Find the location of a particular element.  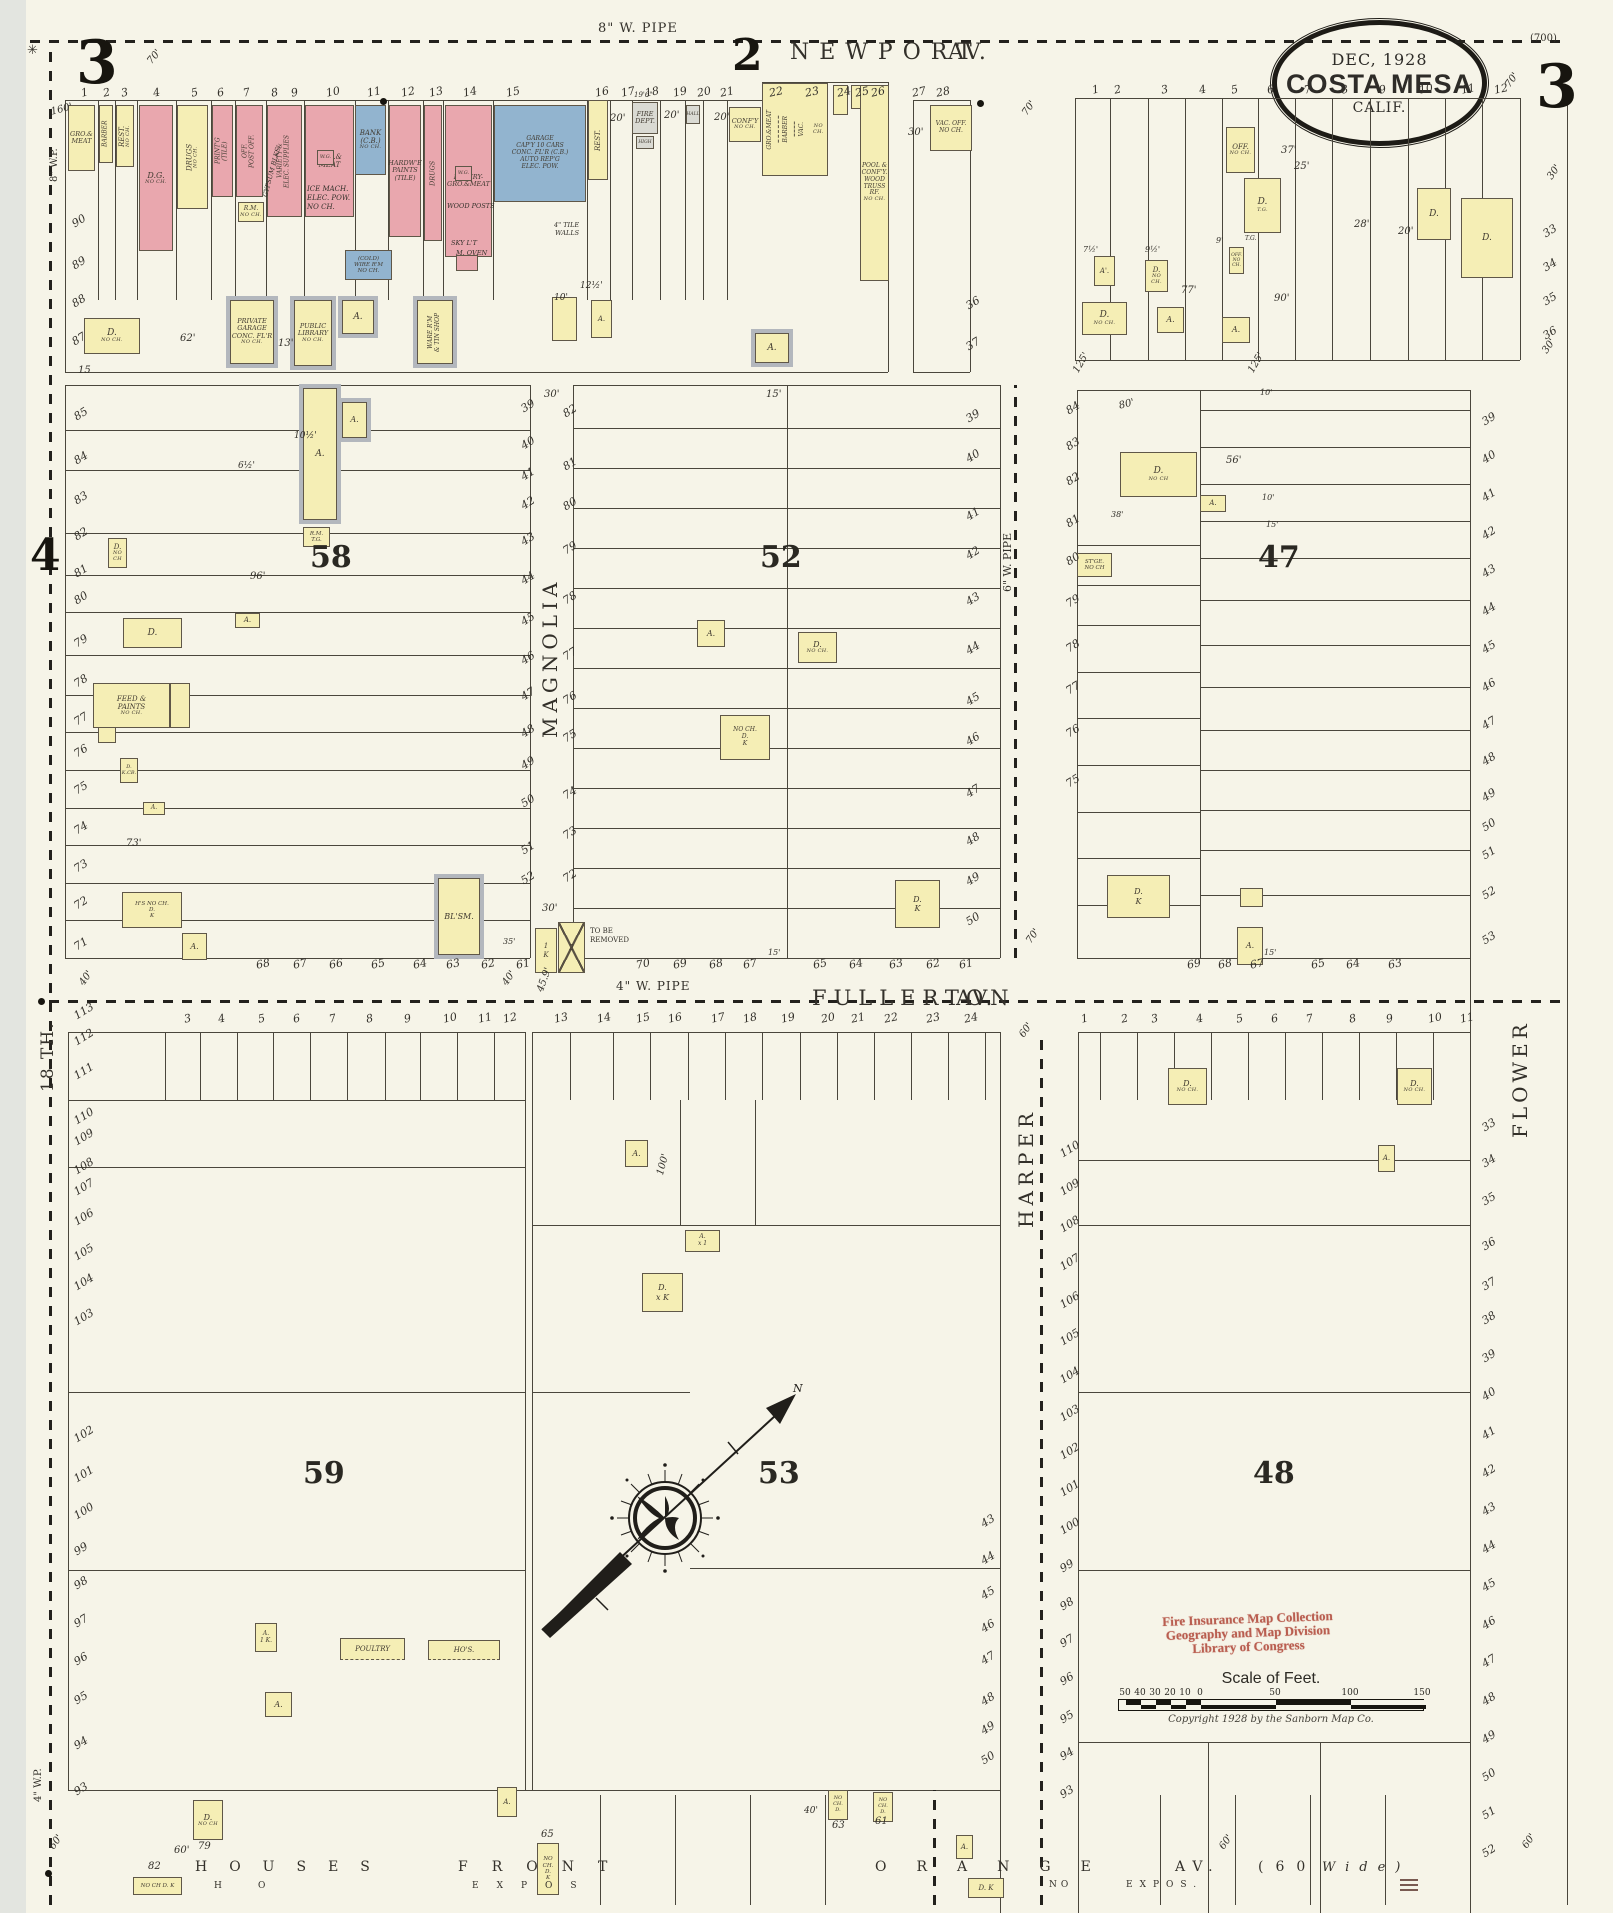

building-label: CH. is located at coordinates (1236, 266).